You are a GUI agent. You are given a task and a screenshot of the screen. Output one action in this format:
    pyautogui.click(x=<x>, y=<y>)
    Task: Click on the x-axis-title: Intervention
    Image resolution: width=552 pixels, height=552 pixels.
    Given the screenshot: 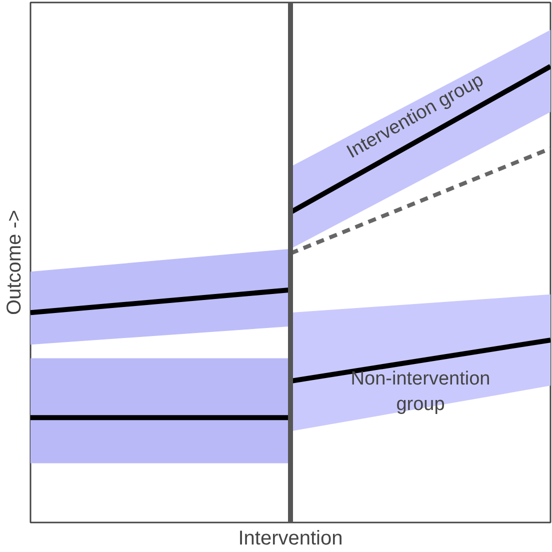 What is the action you would take?
    pyautogui.click(x=290, y=539)
    